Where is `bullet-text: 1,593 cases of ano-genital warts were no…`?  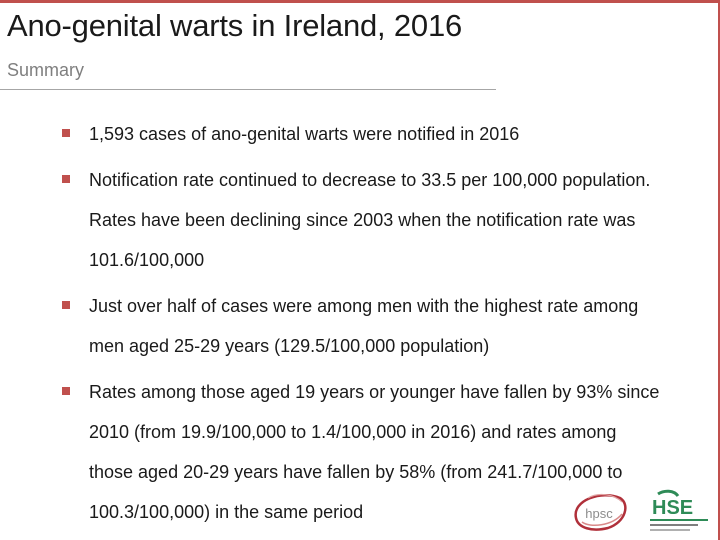 bullet-text: 1,593 cases of ano-genital warts were no… is located at coordinates (304, 134).